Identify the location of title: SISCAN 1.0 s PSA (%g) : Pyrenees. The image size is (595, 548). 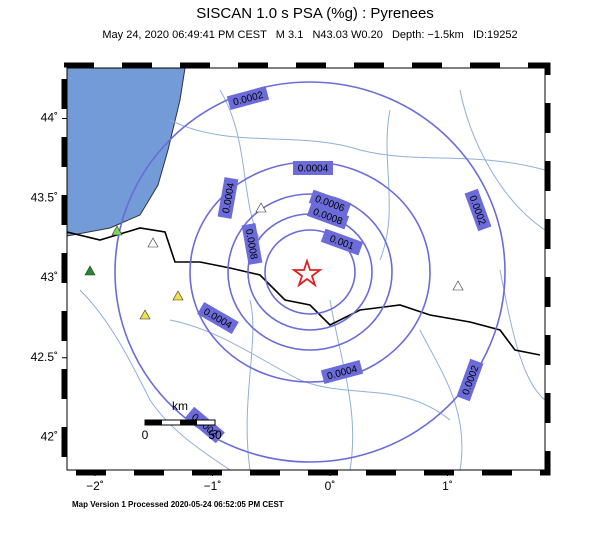
(315, 13).